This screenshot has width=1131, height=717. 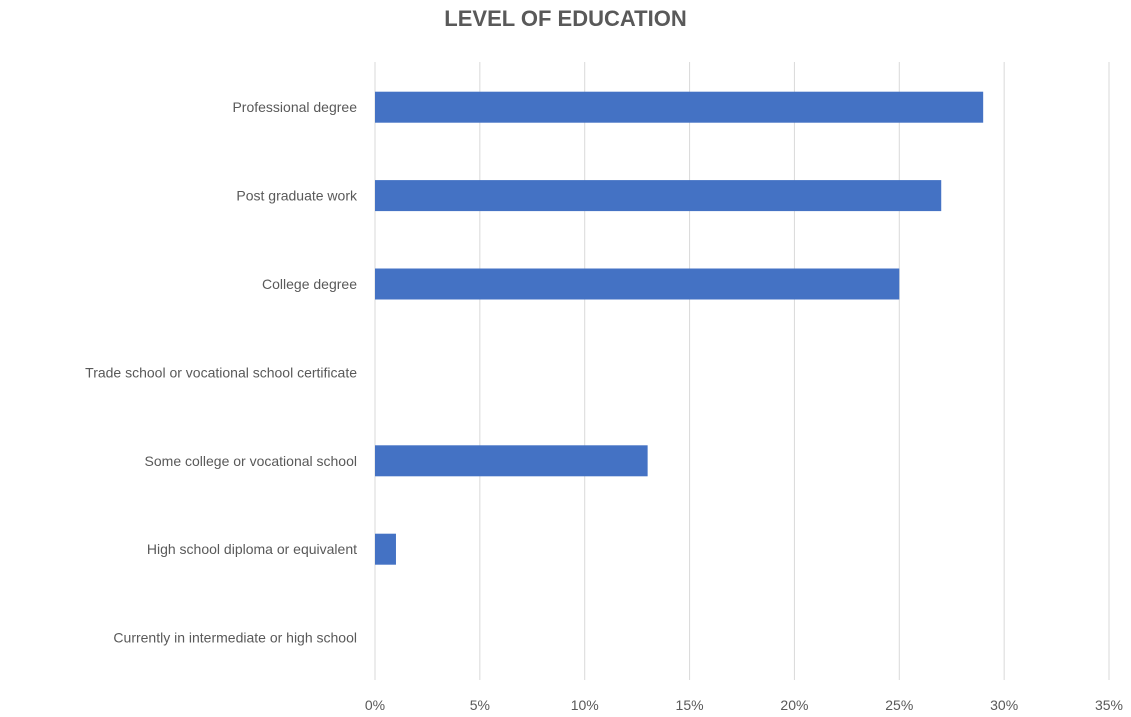 What do you see at coordinates (1004, 705) in the screenshot?
I see `x-tick-label: 30%` at bounding box center [1004, 705].